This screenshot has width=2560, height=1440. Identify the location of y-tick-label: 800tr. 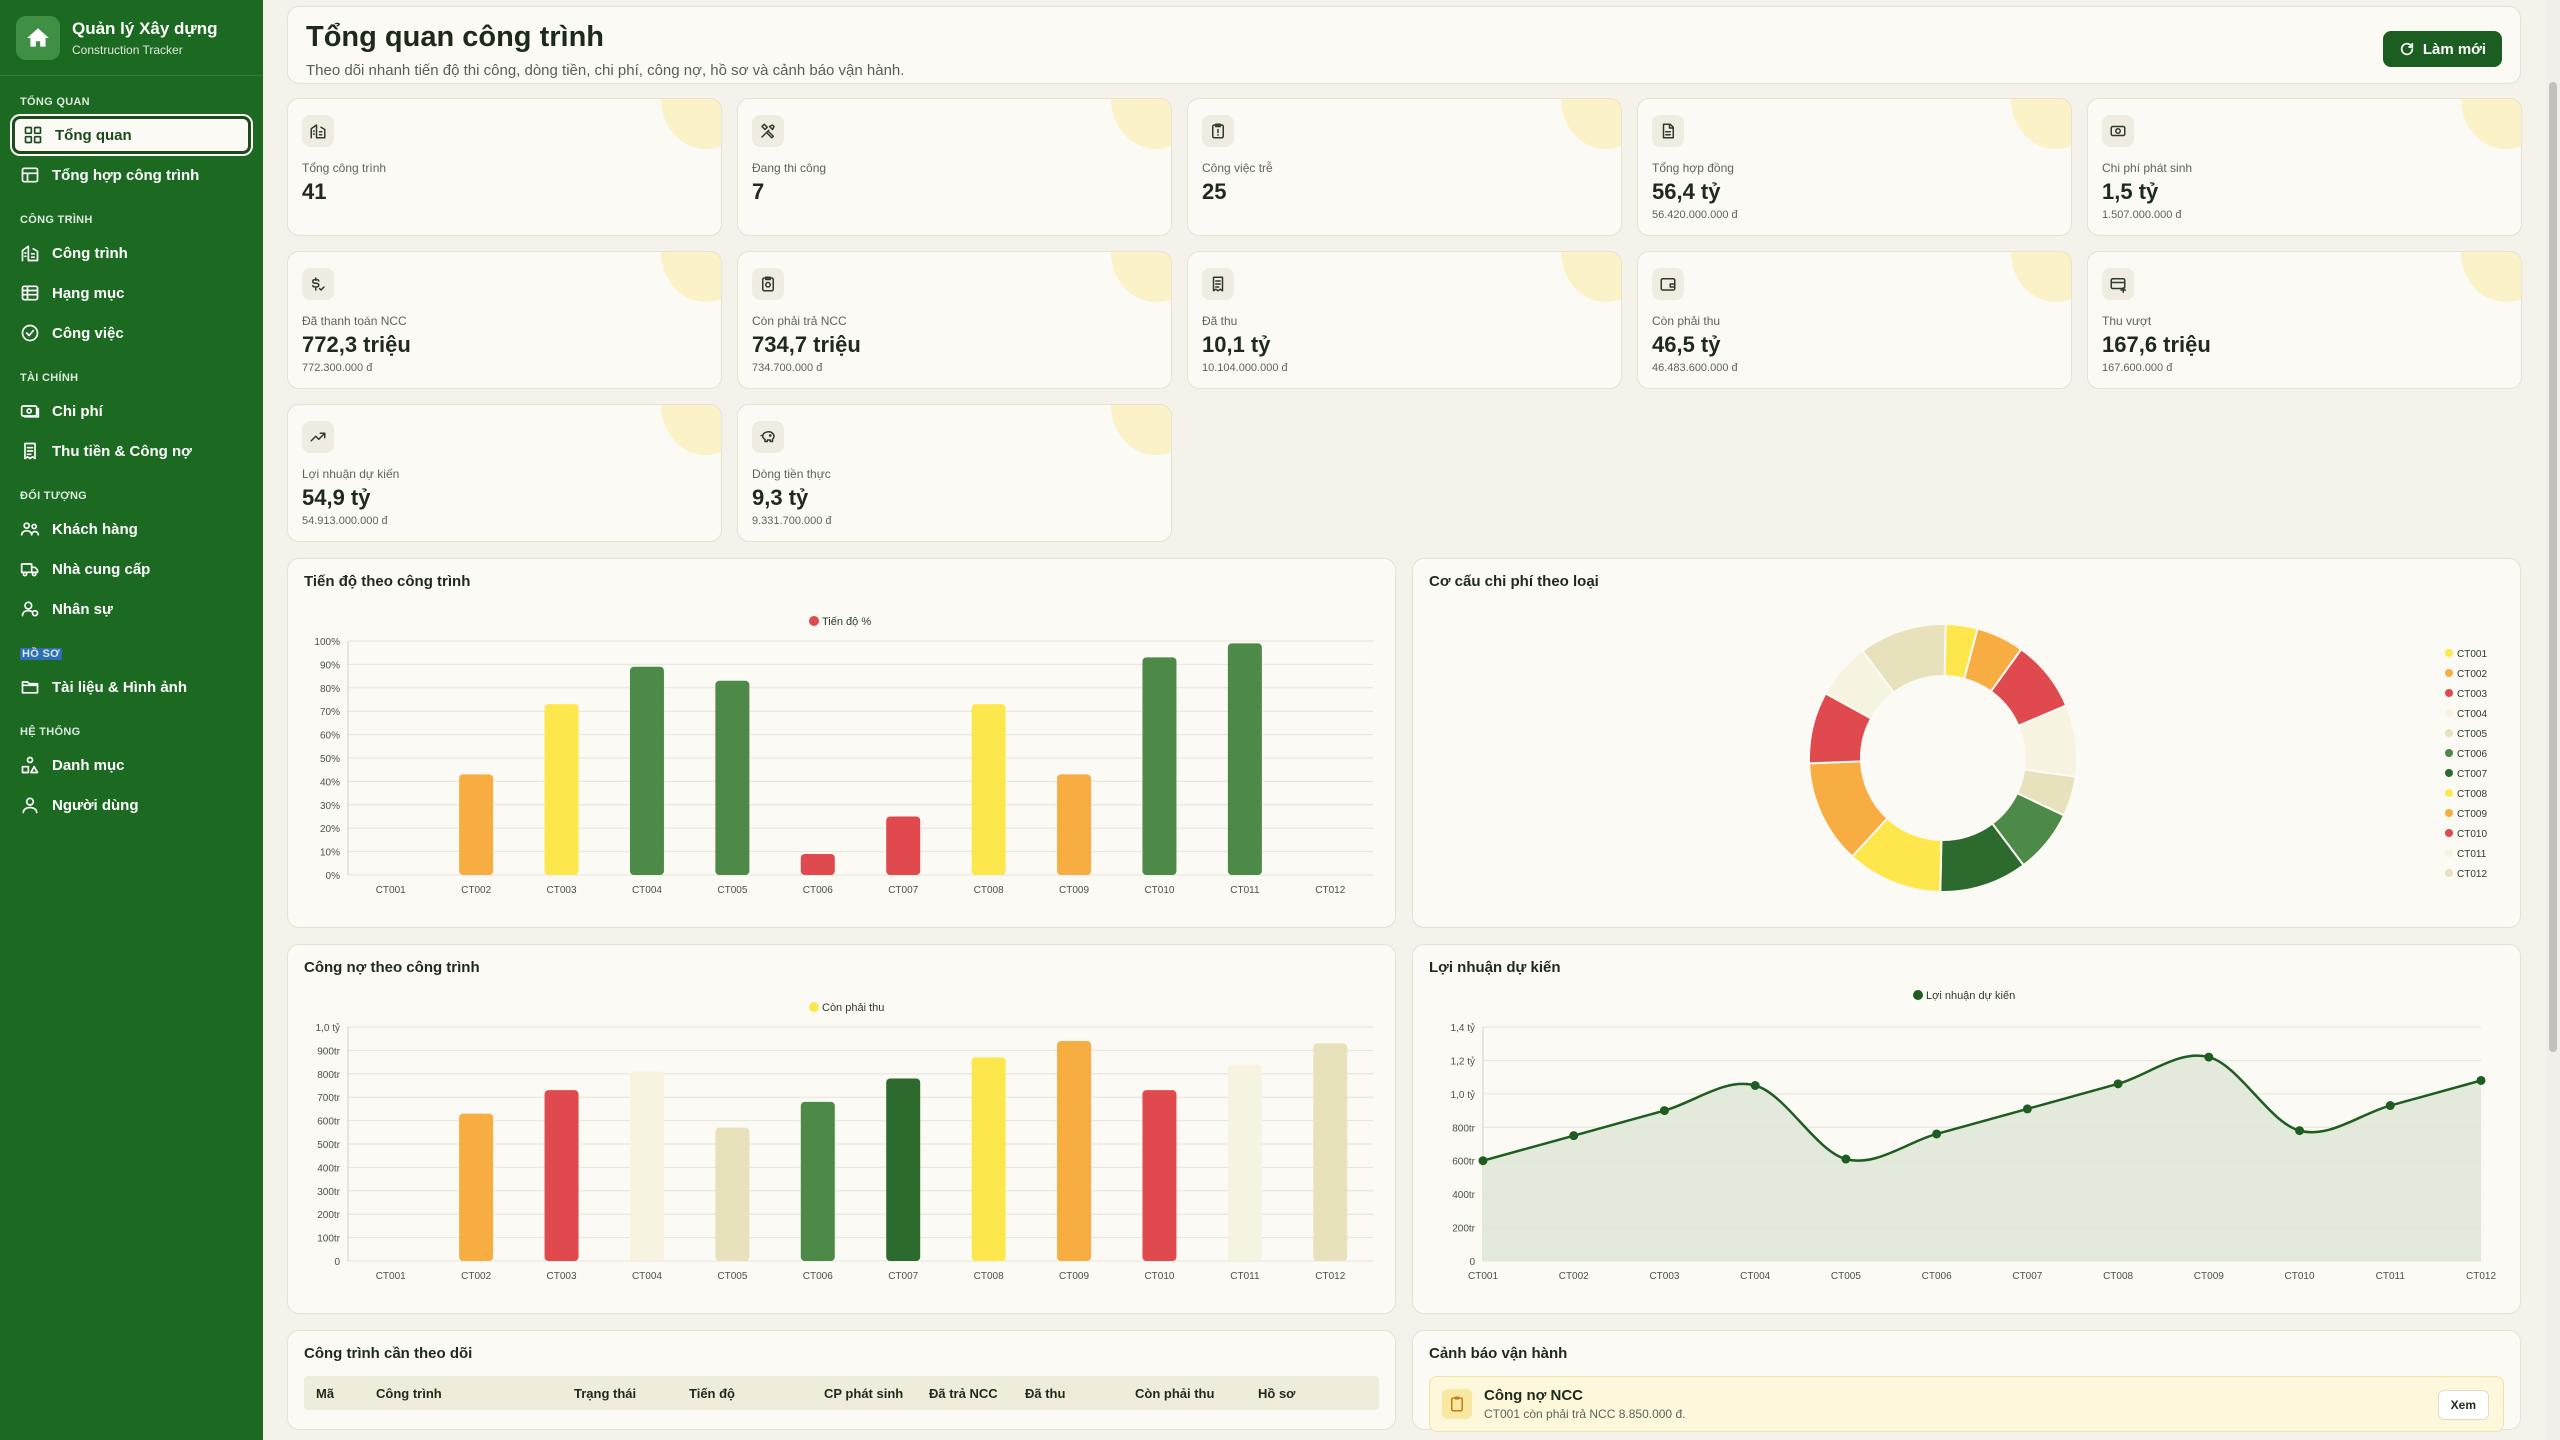
(1463, 1128).